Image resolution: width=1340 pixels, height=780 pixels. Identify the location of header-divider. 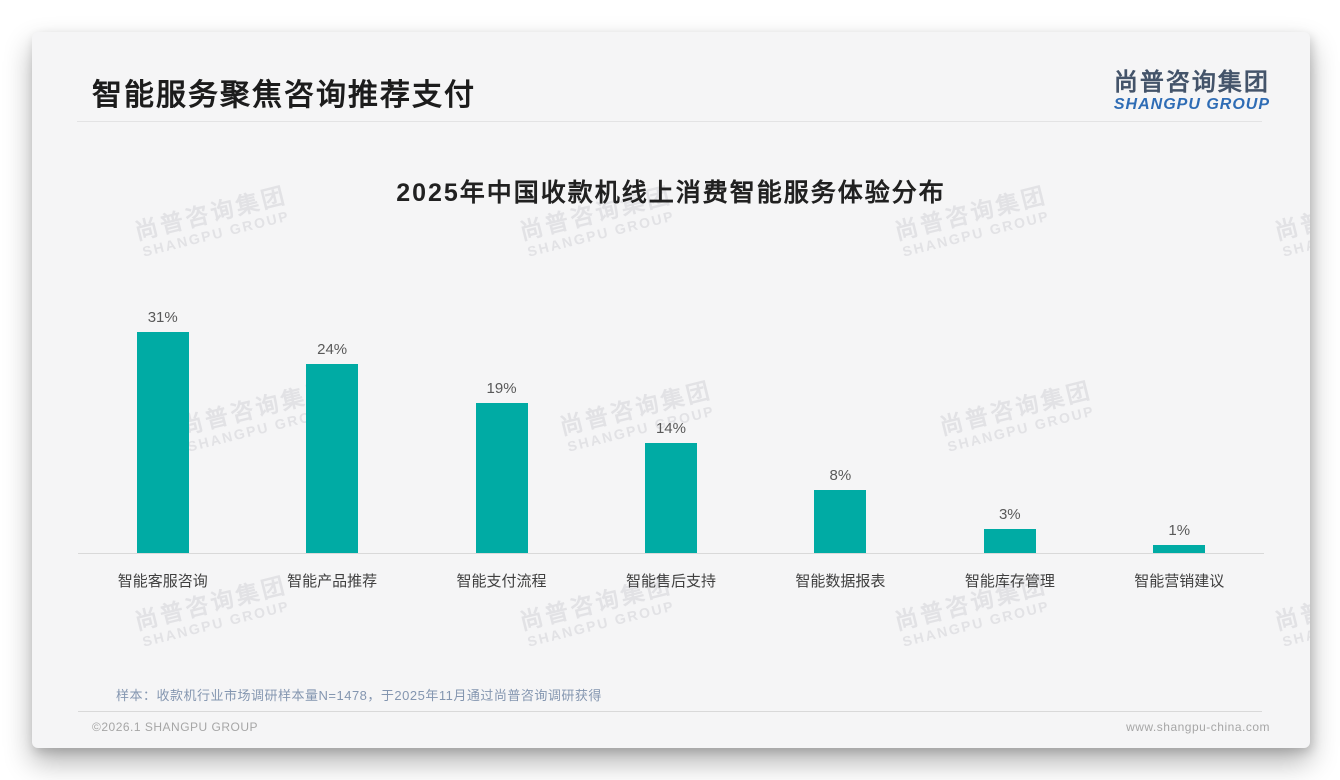
(669, 121).